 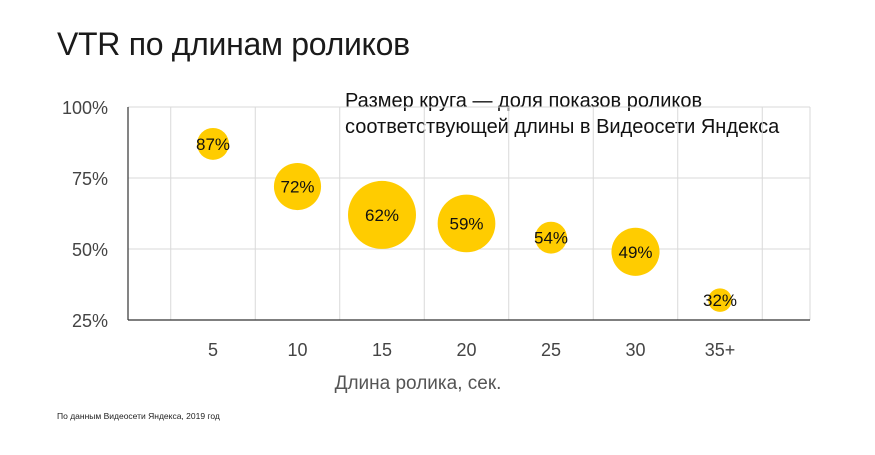 I want to click on y-tick-label: 75%, so click(x=90, y=179).